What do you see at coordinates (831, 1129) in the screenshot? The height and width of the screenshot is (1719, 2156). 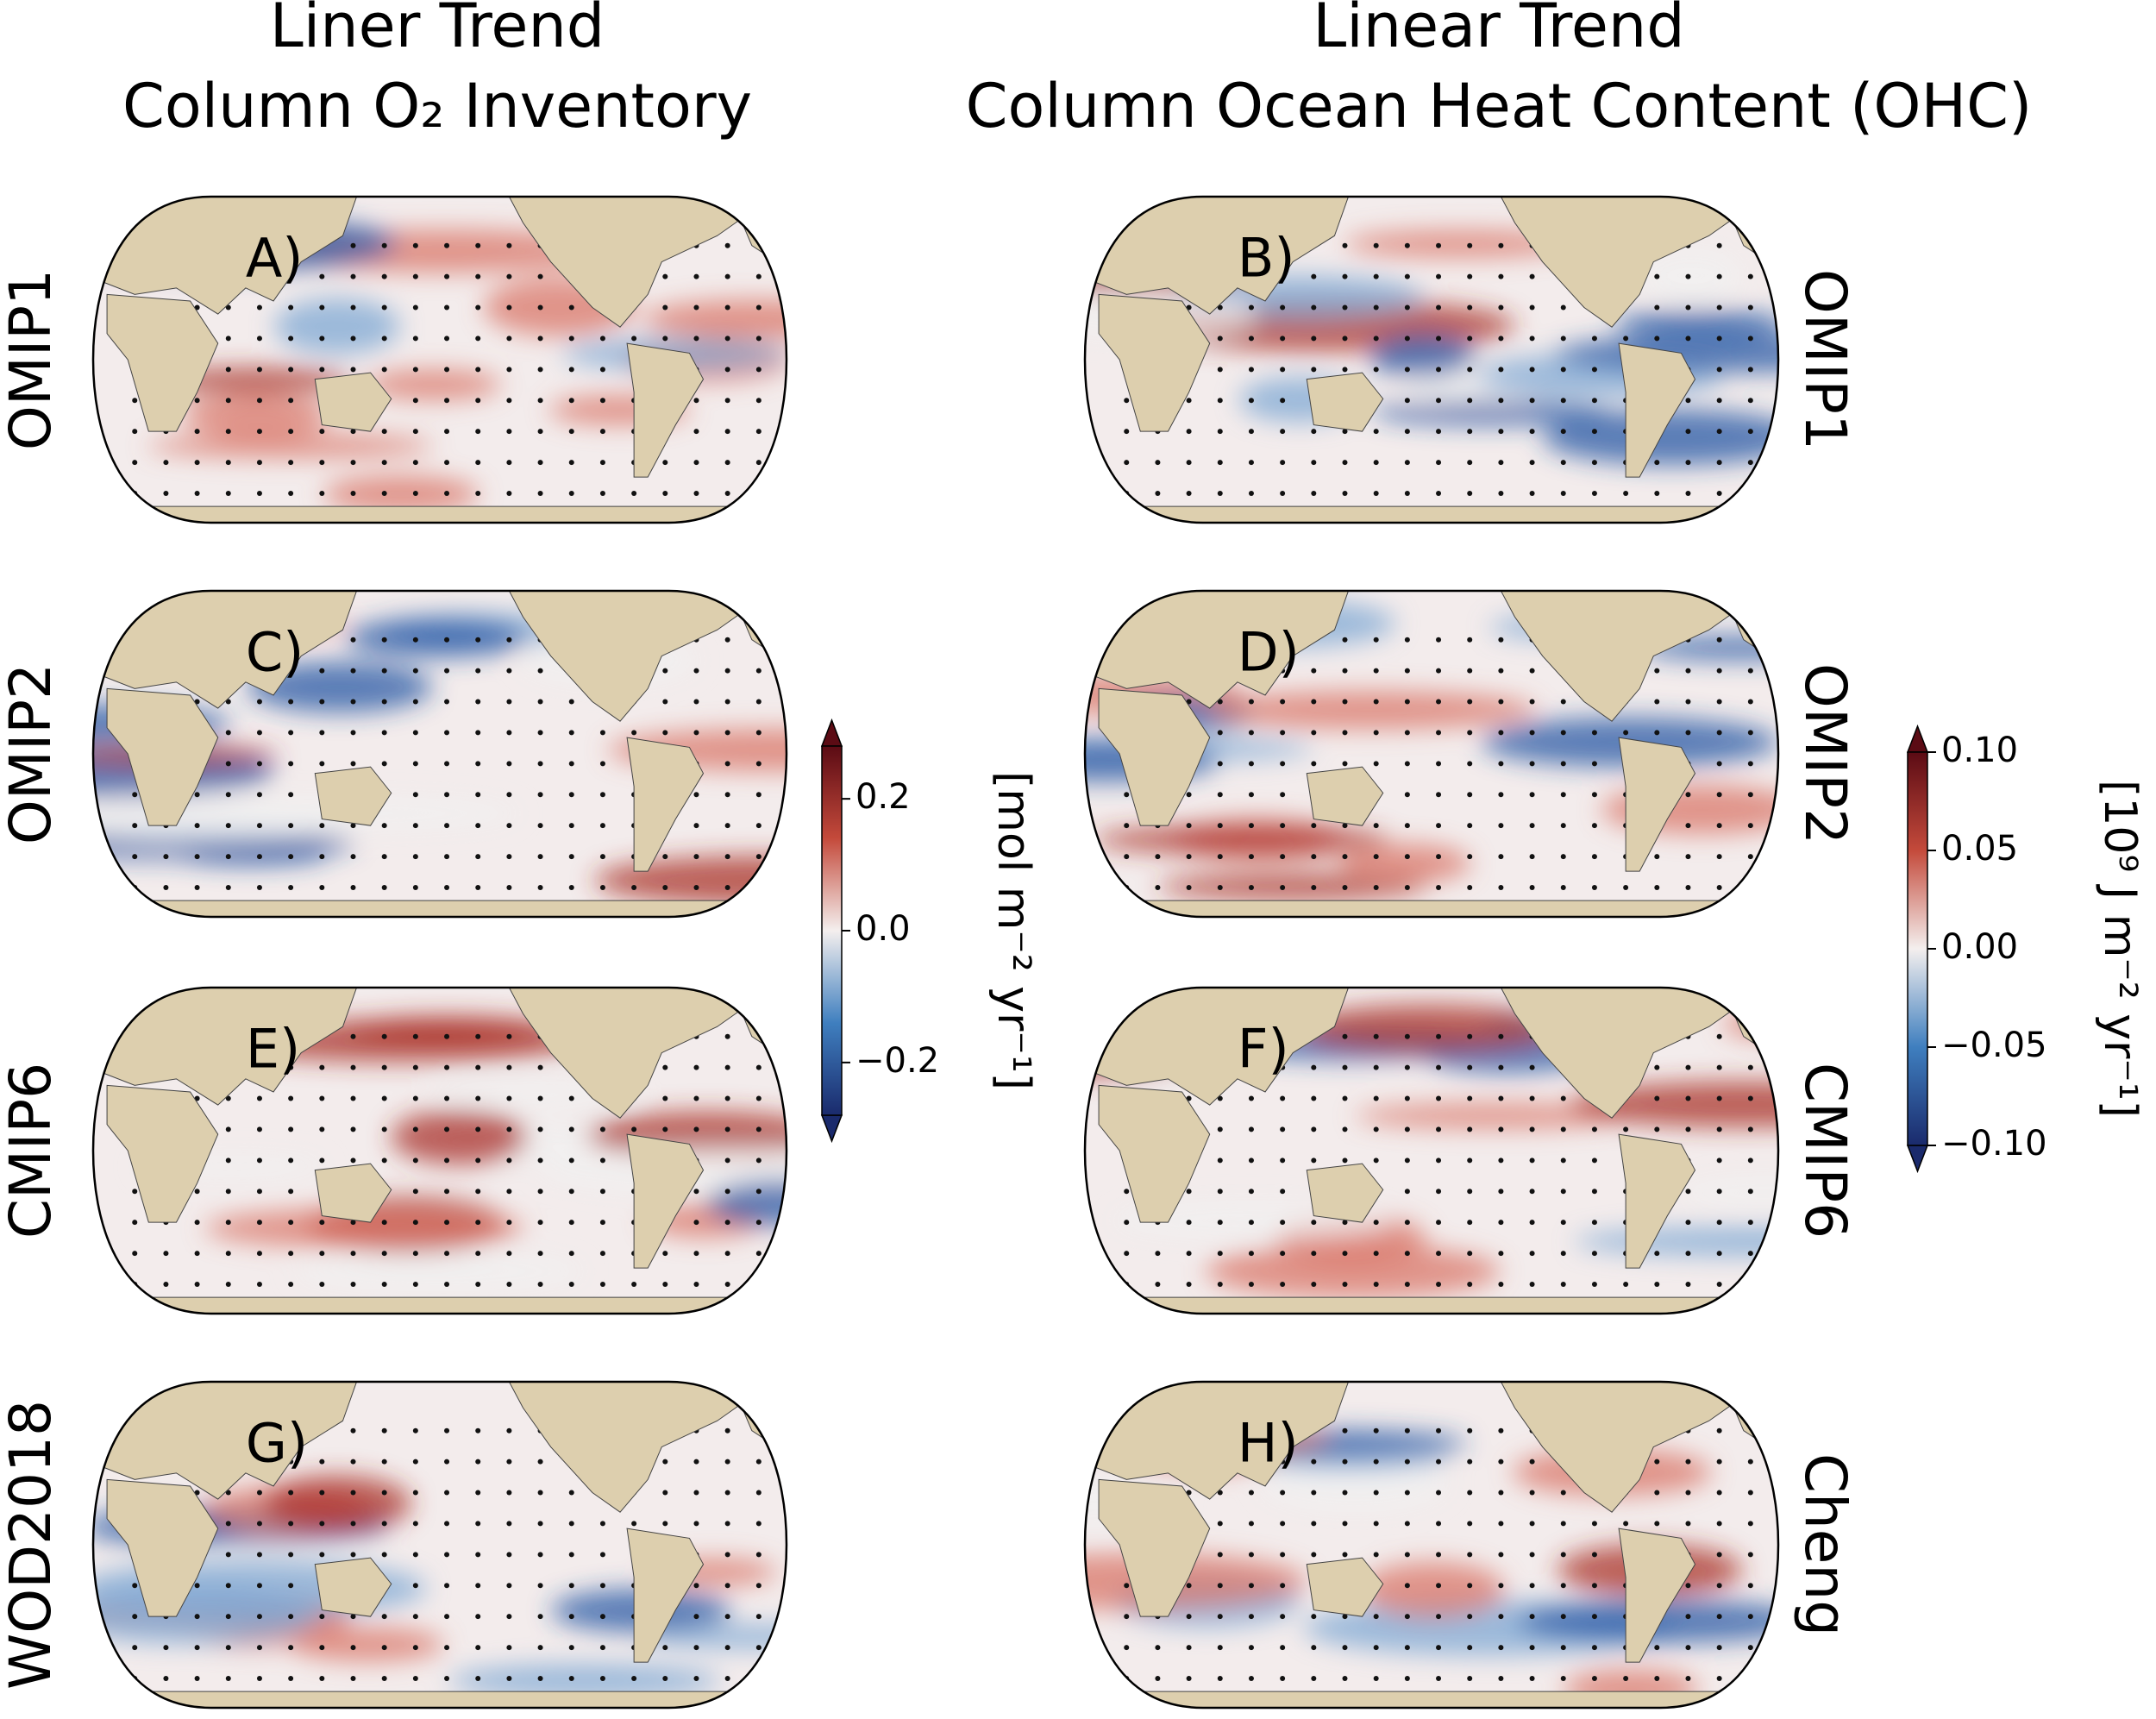 I see `colorbar-extend` at bounding box center [831, 1129].